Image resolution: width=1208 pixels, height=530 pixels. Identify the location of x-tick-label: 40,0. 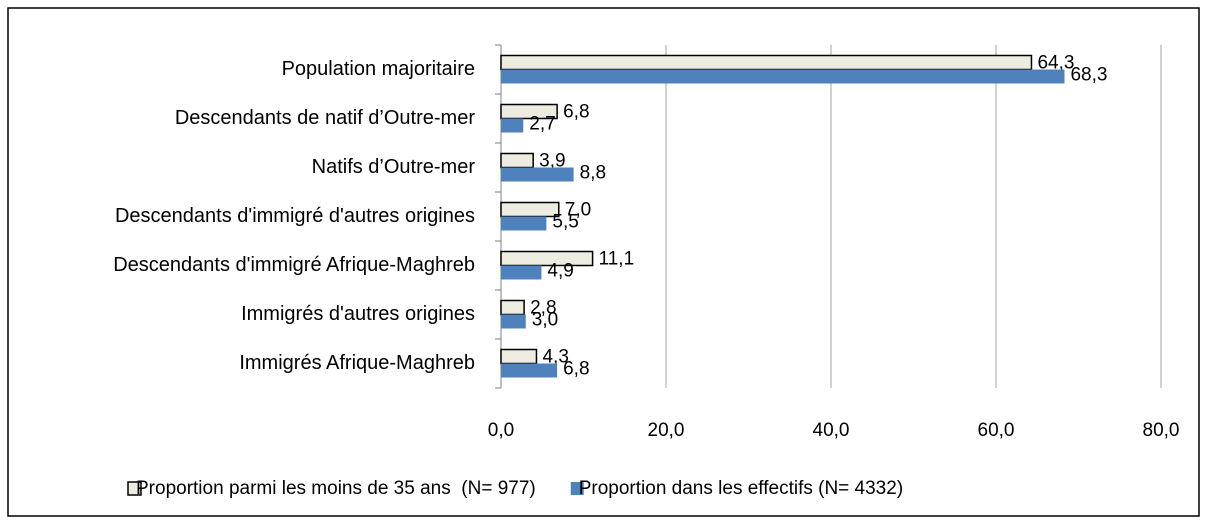
(831, 430).